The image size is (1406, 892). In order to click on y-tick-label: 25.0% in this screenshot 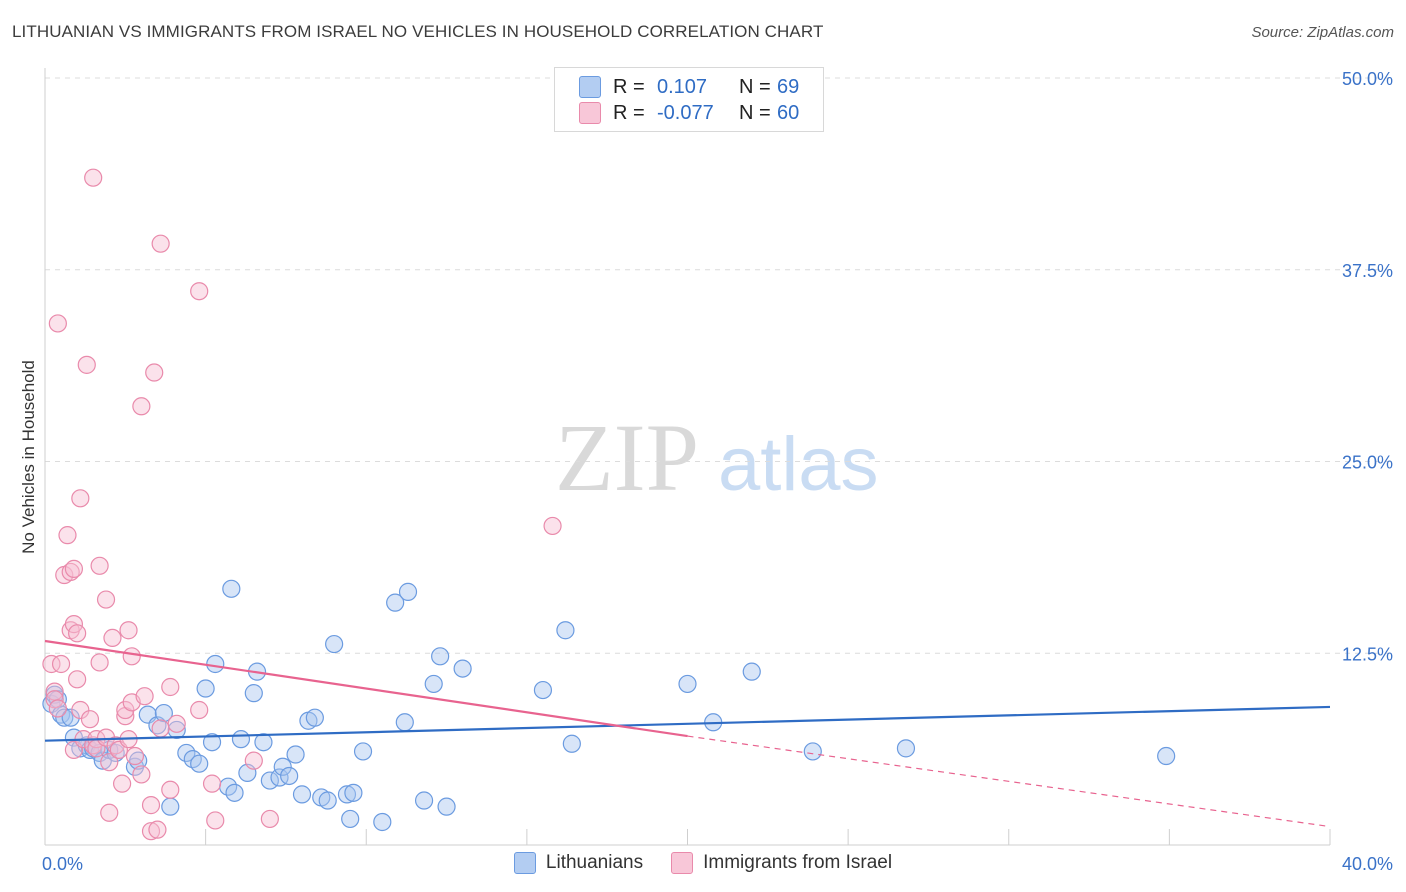, I will do `click(1367, 463)`.